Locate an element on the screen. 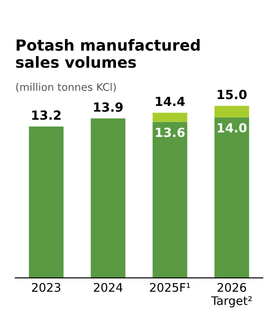  chart-title: Potash manufactured sales volumes is located at coordinates (108, 53).